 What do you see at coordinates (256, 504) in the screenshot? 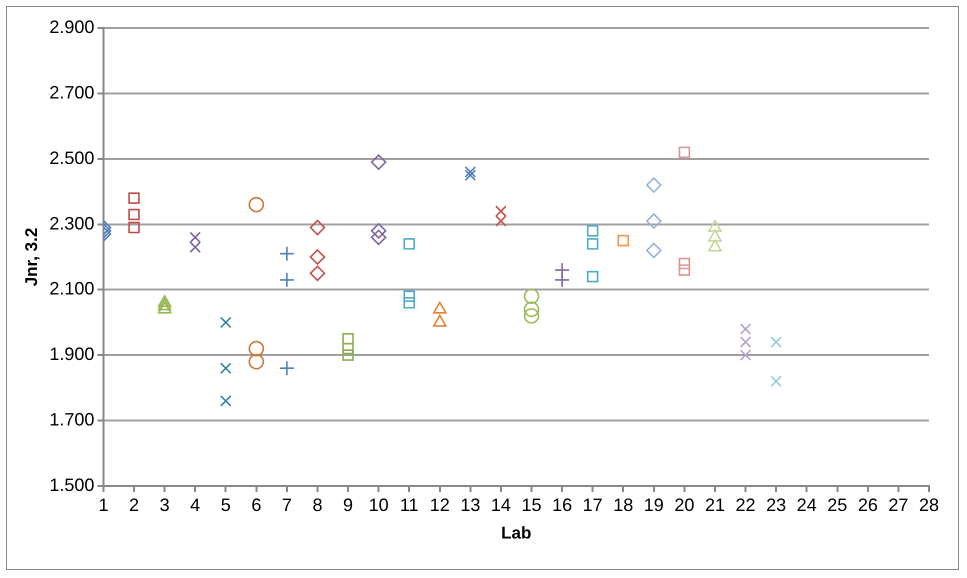
I see `x-tick-label: 6` at bounding box center [256, 504].